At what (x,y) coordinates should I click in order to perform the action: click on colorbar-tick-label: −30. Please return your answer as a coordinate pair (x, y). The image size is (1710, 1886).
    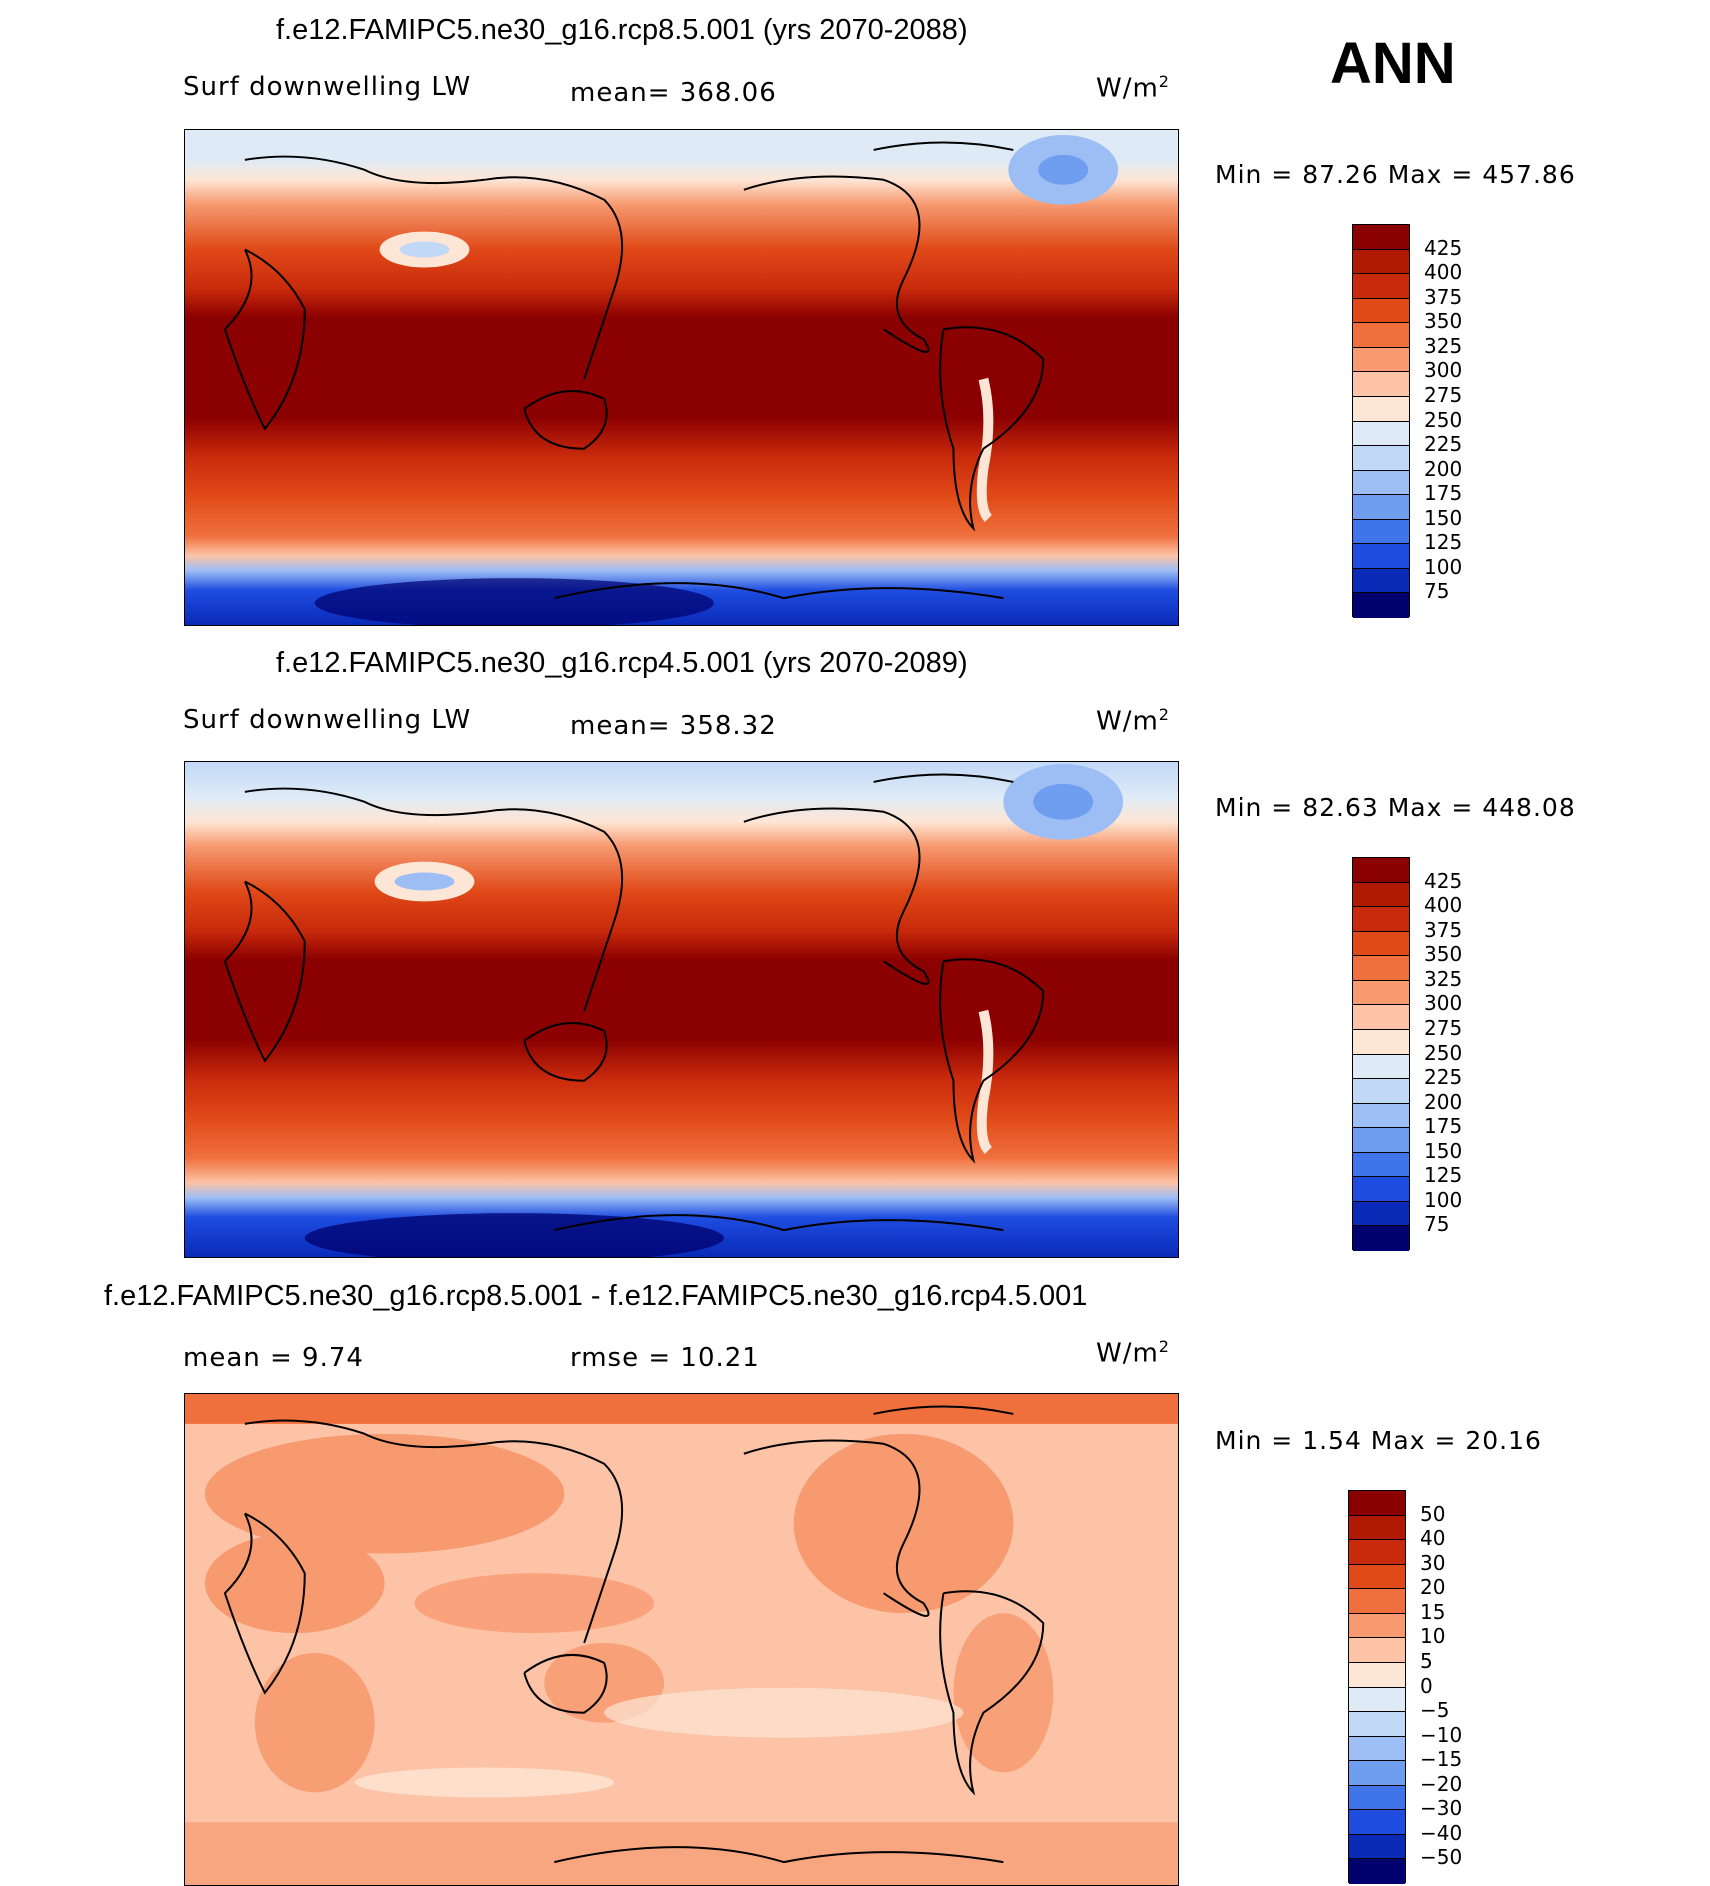
    Looking at the image, I should click on (1441, 1808).